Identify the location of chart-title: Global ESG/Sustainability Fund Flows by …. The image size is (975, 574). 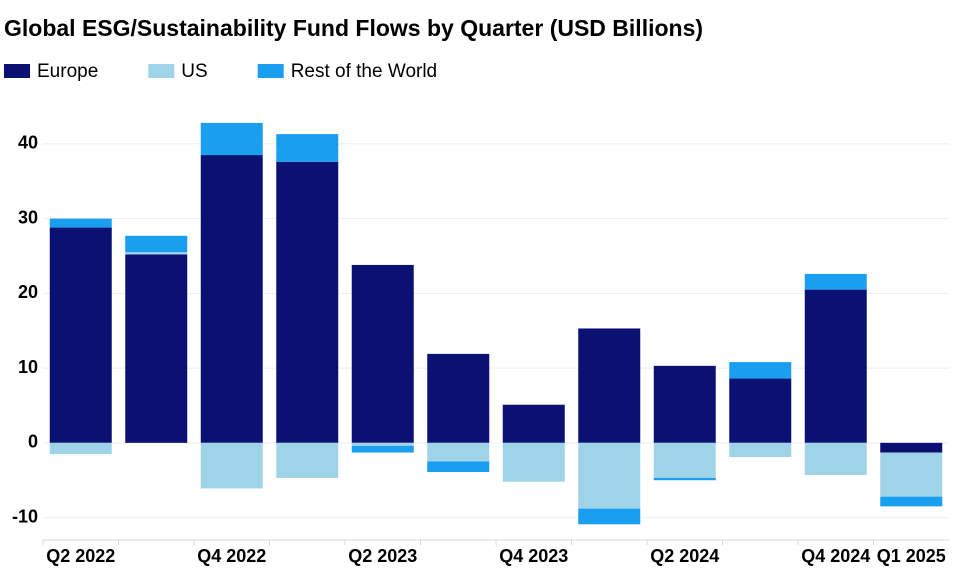
(353, 28).